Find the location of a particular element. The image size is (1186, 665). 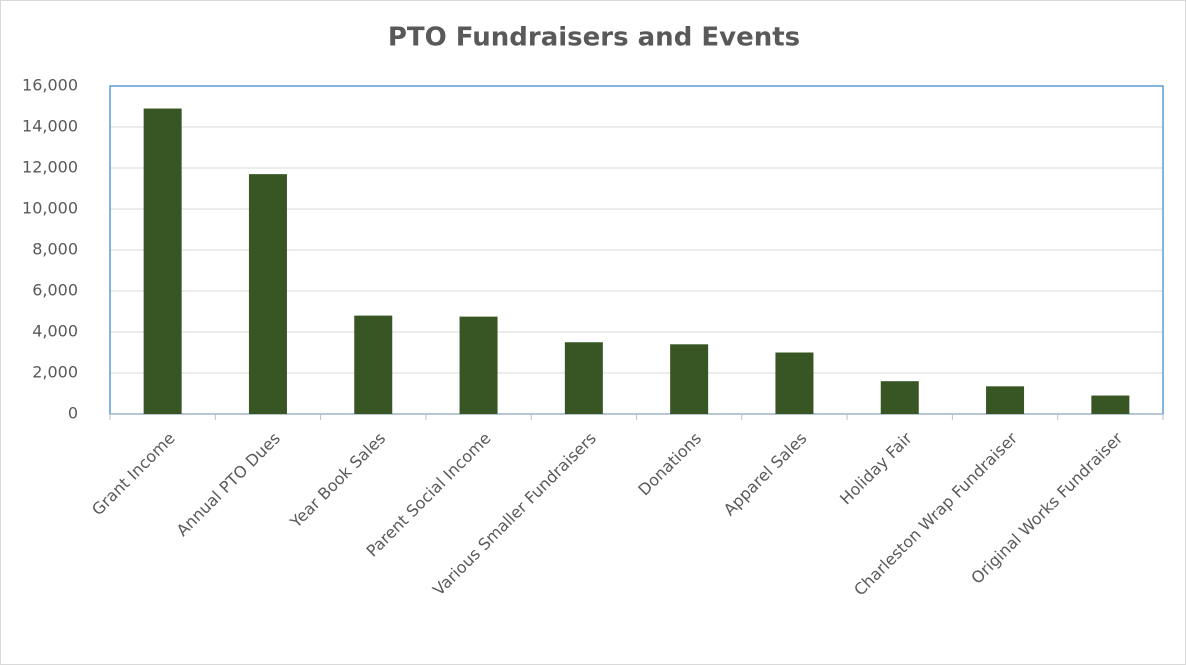

chart-title: PTO Fundraisers and Events is located at coordinates (594, 38).